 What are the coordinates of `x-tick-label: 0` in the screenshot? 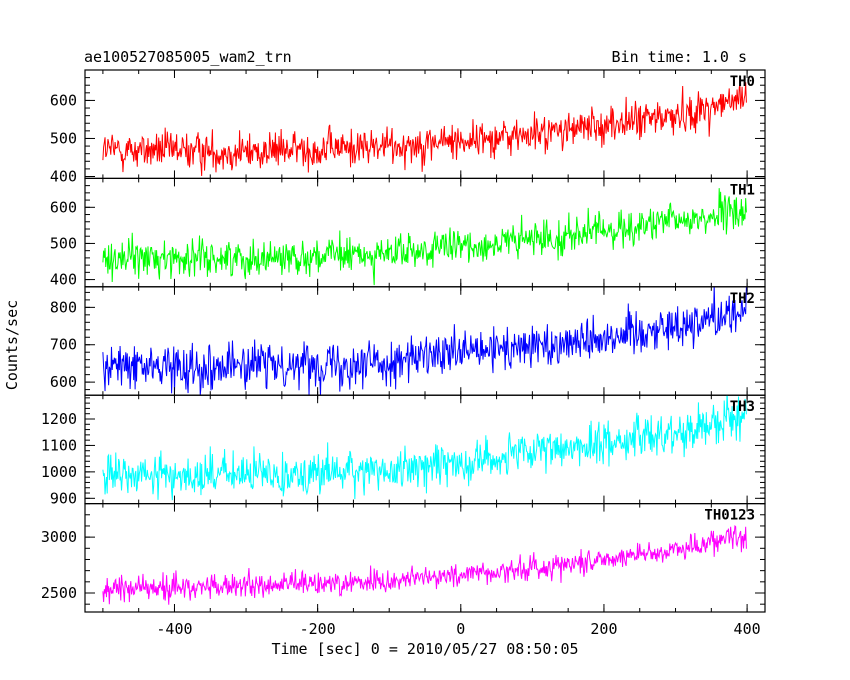 It's located at (460, 629).